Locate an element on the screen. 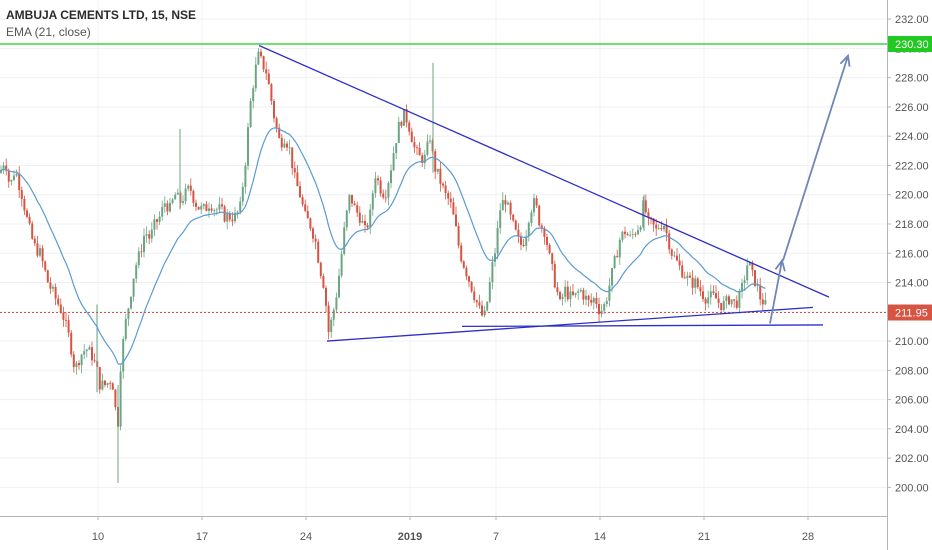 Image resolution: width=932 pixels, height=550 pixels. big-arrow is located at coordinates (815, 158).